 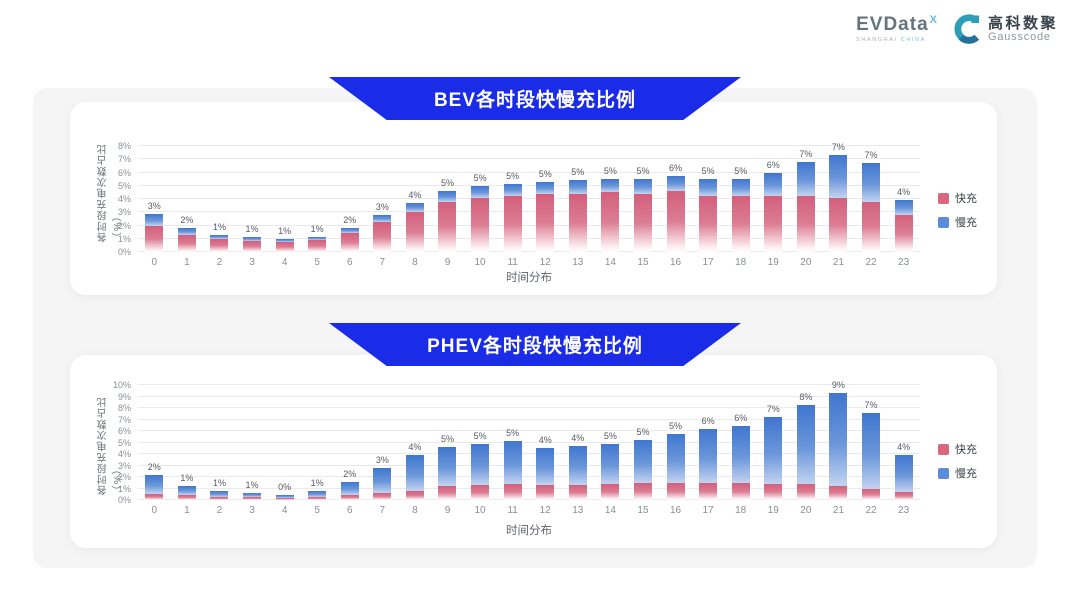 What do you see at coordinates (966, 199) in the screenshot?
I see `legend-label: 快充` at bounding box center [966, 199].